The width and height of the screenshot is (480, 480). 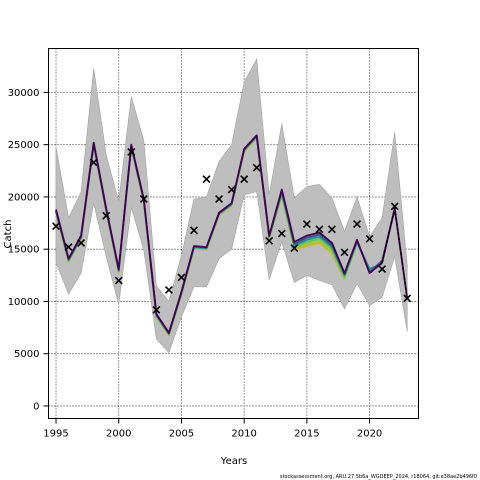 I want to click on series-line-tail, so click(x=394, y=253).